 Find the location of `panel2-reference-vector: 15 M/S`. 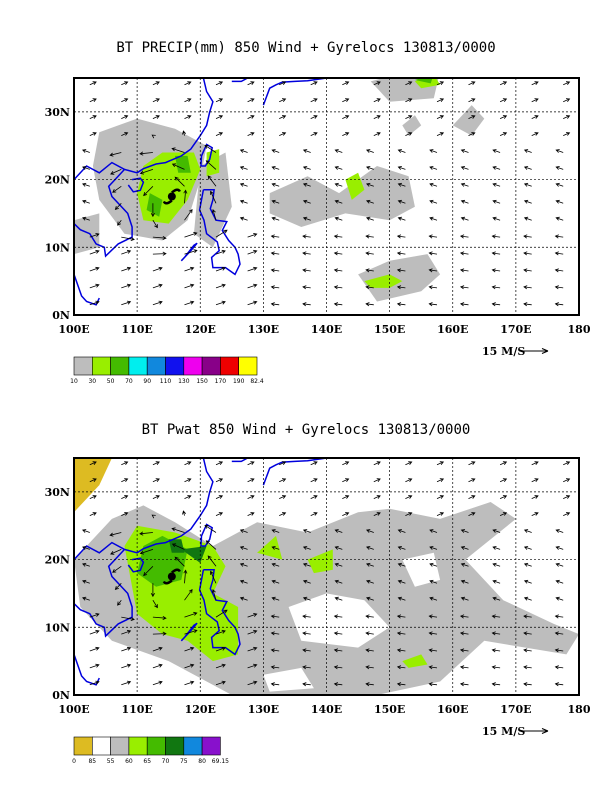

panel2-reference-vector: 15 M/S is located at coordinates (515, 731).